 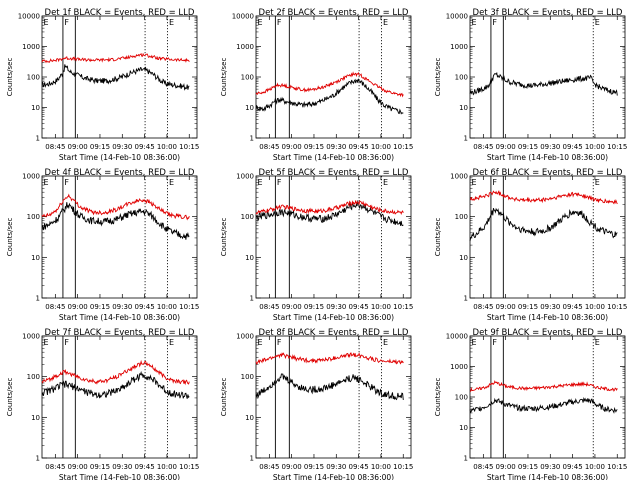 I want to click on panel-title: Det 2f BLACK = Events, RED = LLD, so click(x=334, y=13).